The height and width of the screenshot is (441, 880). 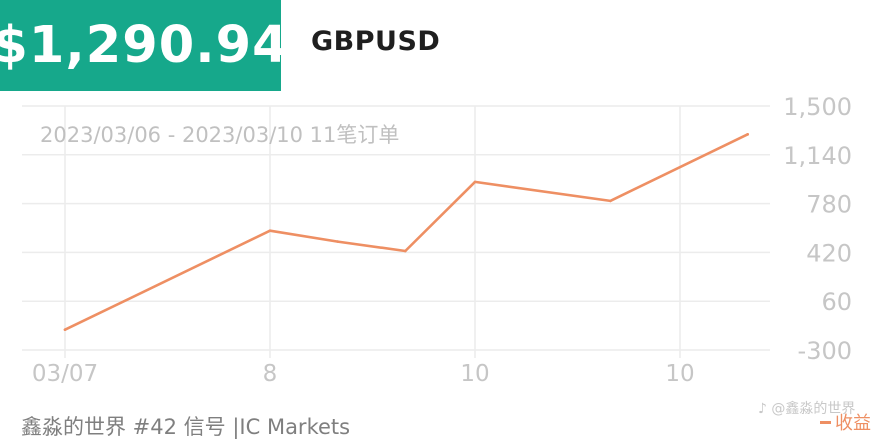 I want to click on profit-badge: $1,290.94, so click(x=144, y=45).